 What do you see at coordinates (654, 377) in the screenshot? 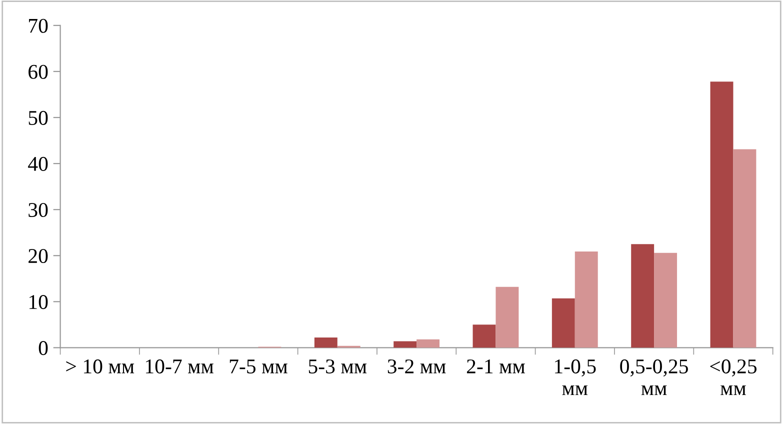
I see `x-tick-label: 0,5-0,25 мм` at bounding box center [654, 377].